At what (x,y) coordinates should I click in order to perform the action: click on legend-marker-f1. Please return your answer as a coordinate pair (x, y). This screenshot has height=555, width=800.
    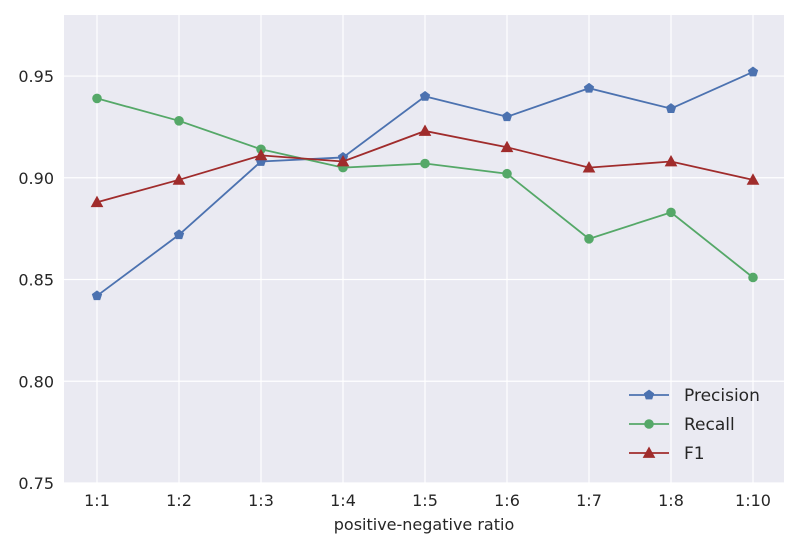
    Looking at the image, I should click on (649, 452).